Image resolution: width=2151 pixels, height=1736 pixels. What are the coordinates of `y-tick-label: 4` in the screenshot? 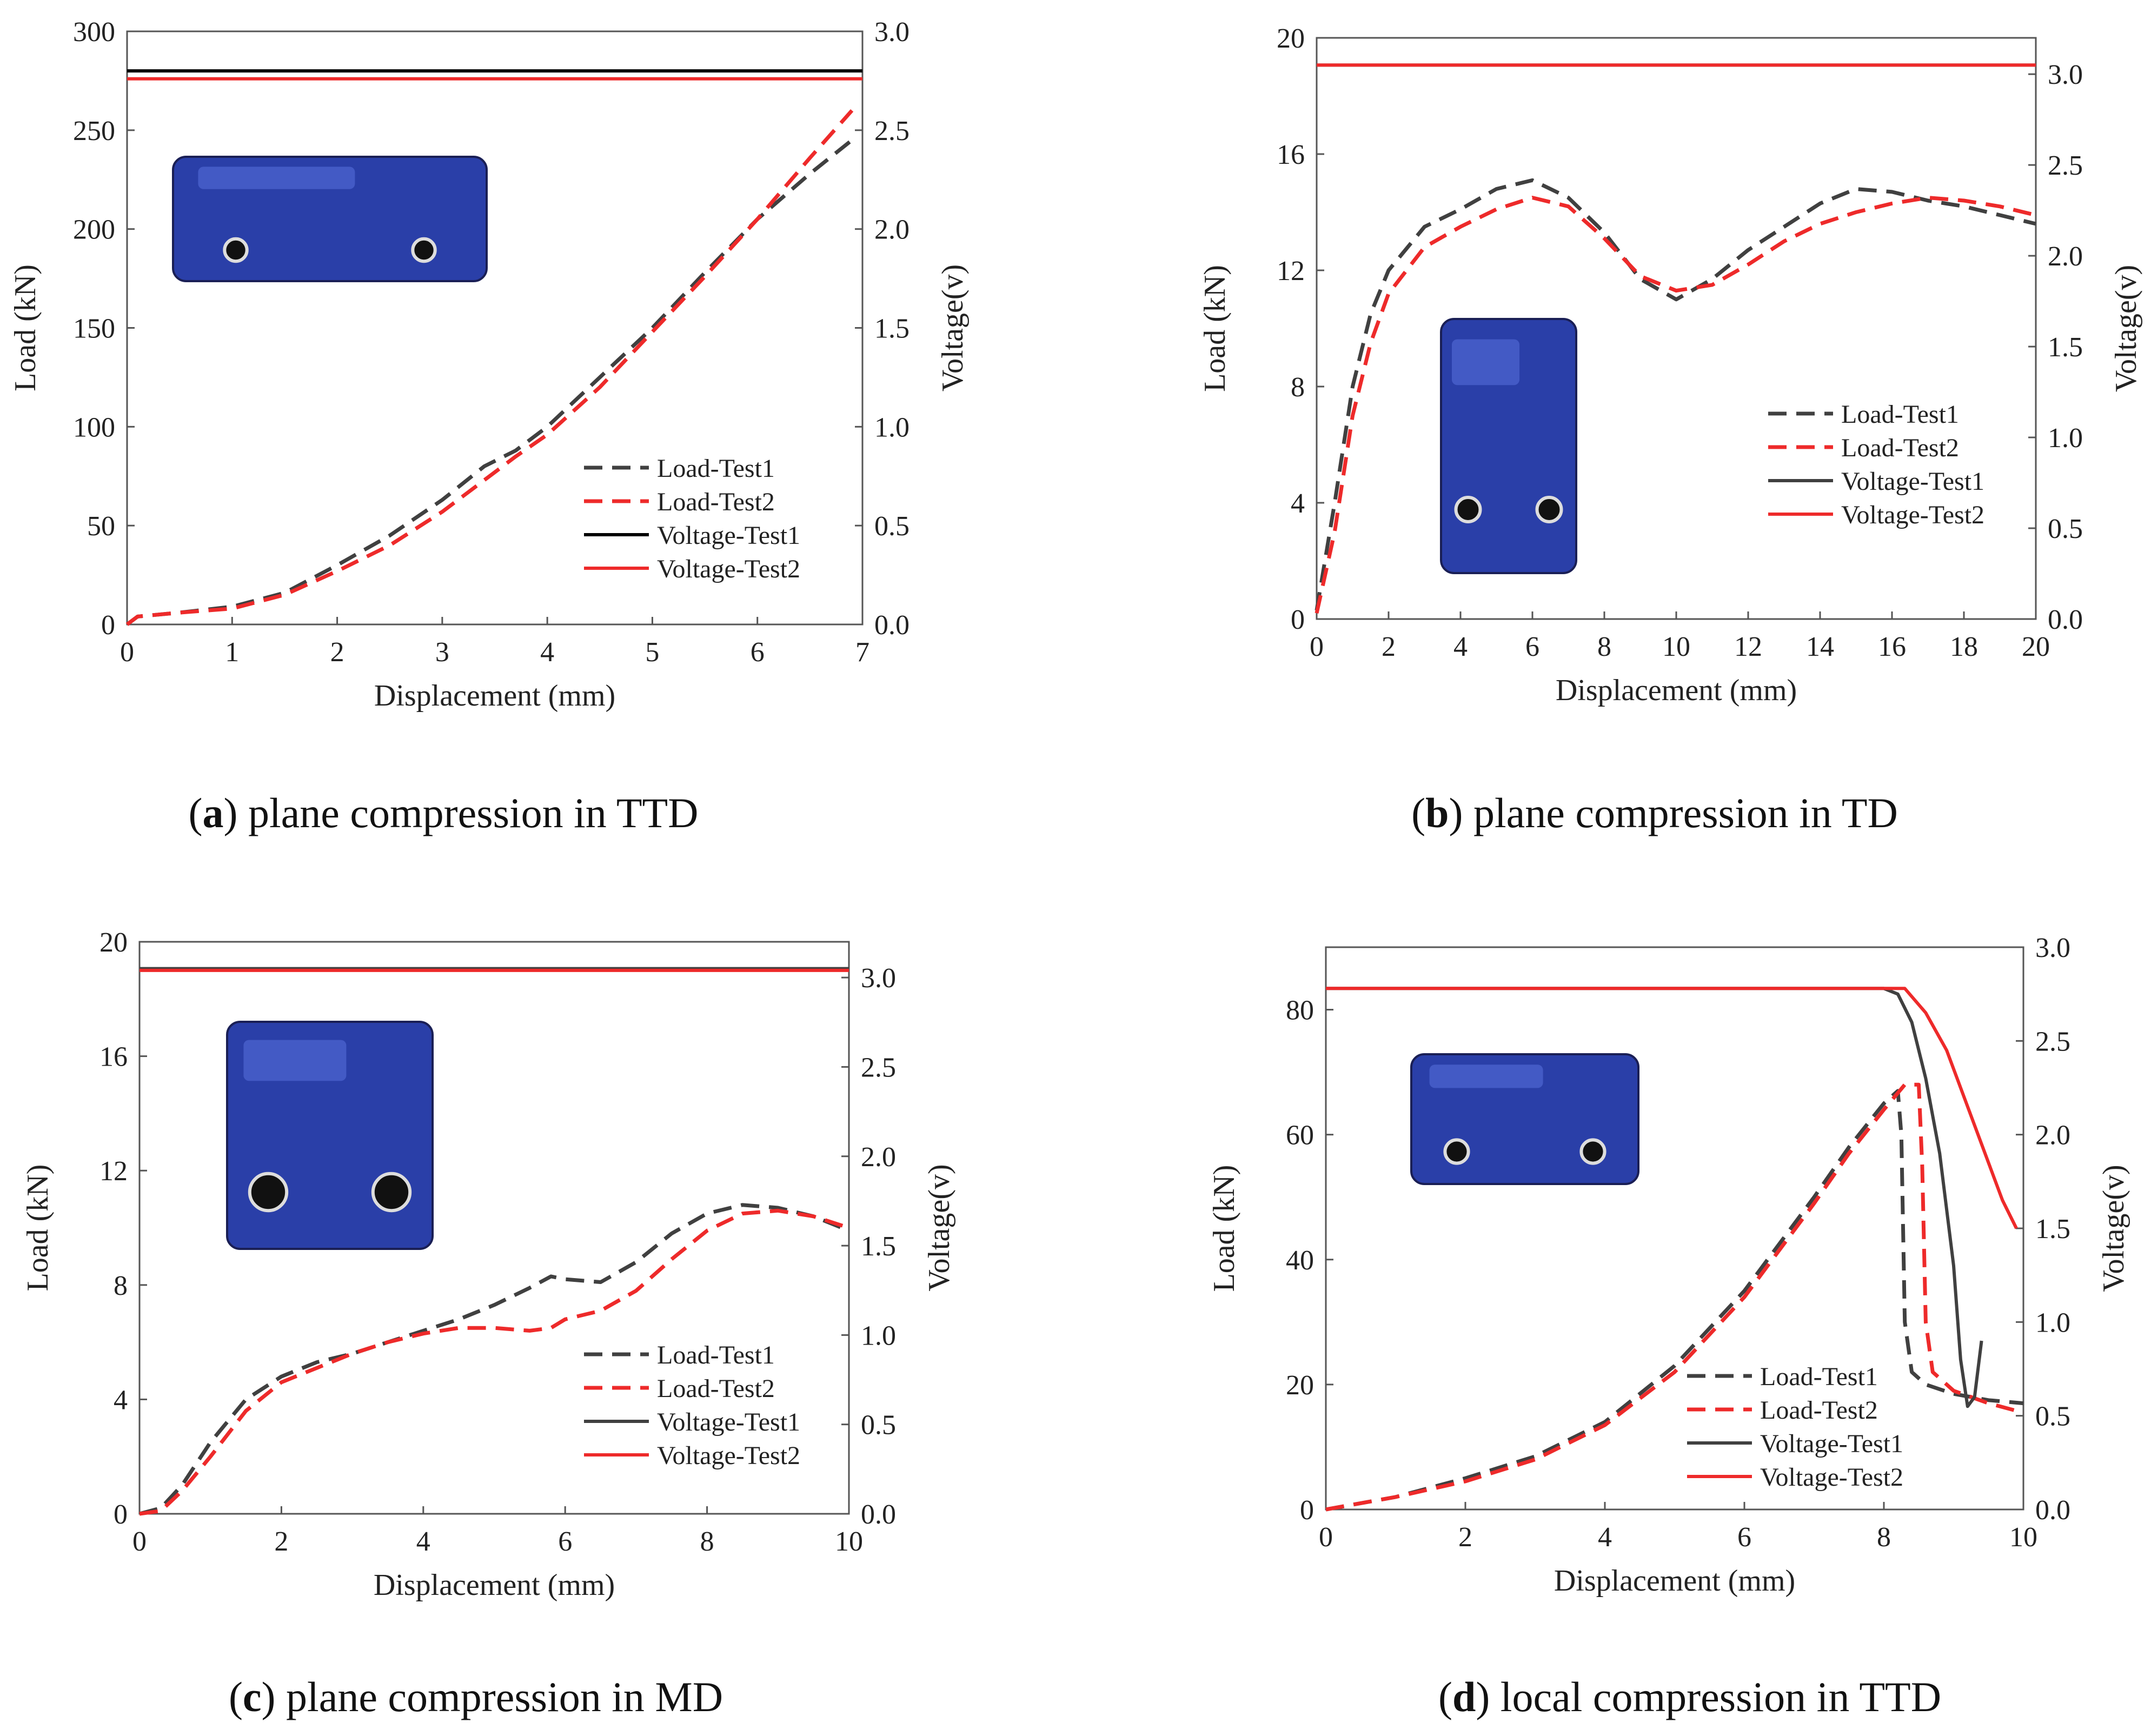 It's located at (1298, 504).